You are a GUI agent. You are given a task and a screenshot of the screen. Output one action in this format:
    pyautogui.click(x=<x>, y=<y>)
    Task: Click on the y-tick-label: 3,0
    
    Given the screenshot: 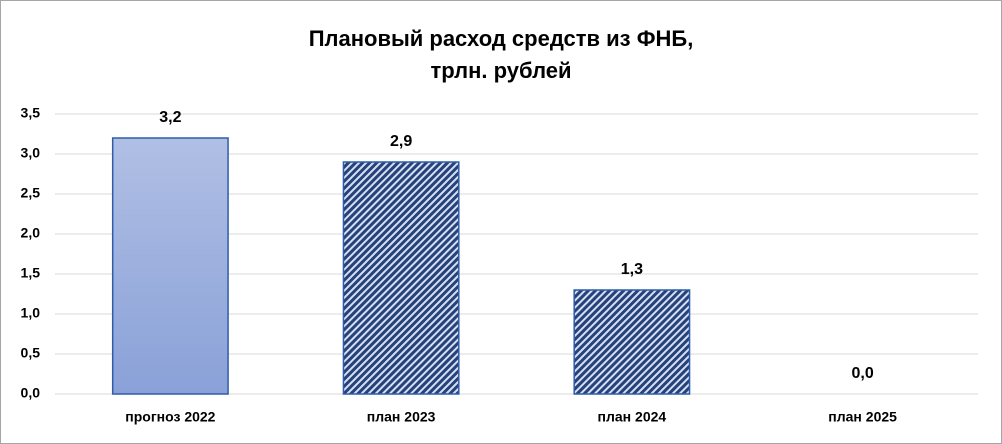 What is the action you would take?
    pyautogui.click(x=31, y=153)
    